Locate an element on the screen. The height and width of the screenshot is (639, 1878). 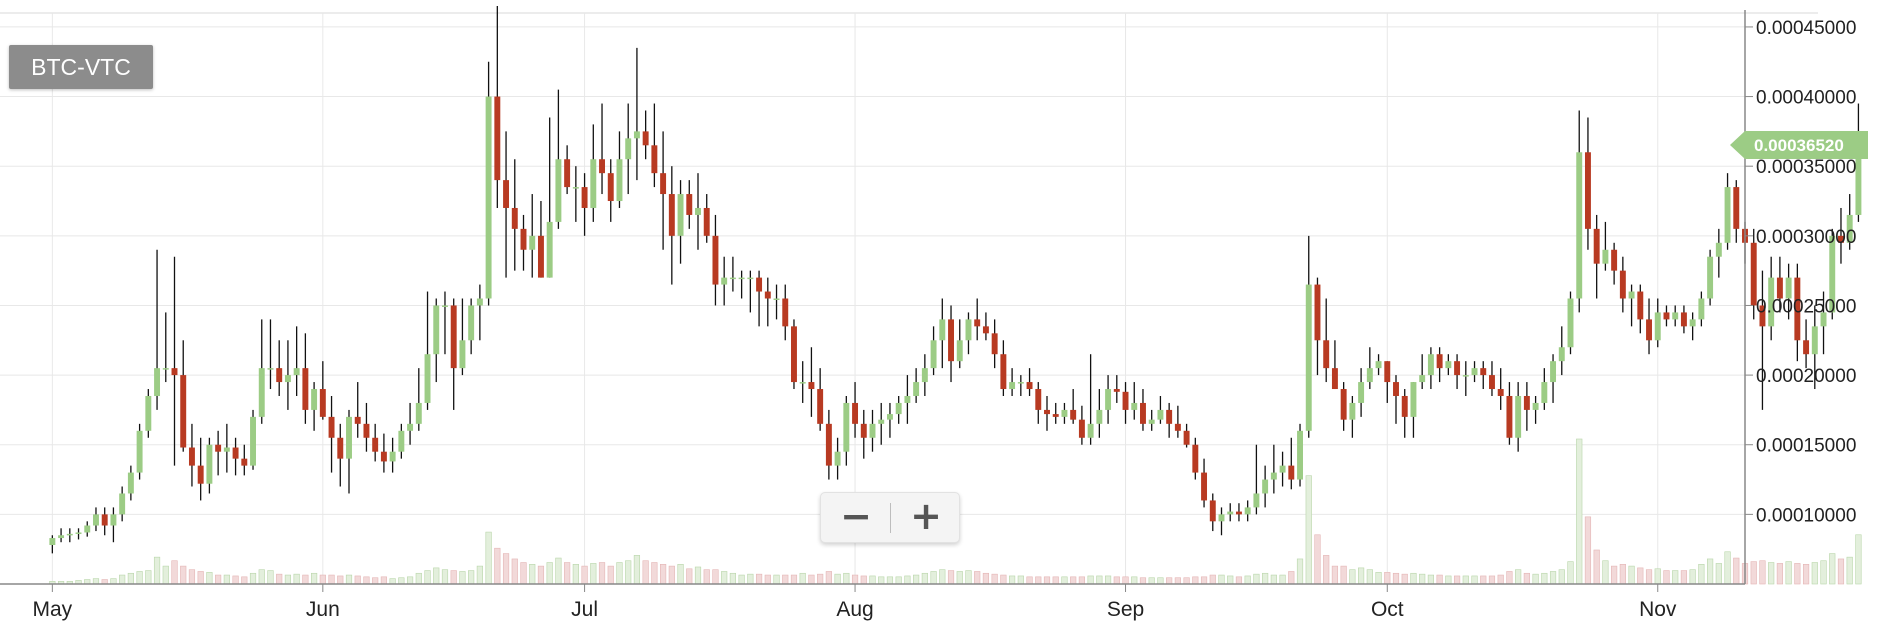
zoom-divider is located at coordinates (890, 518).